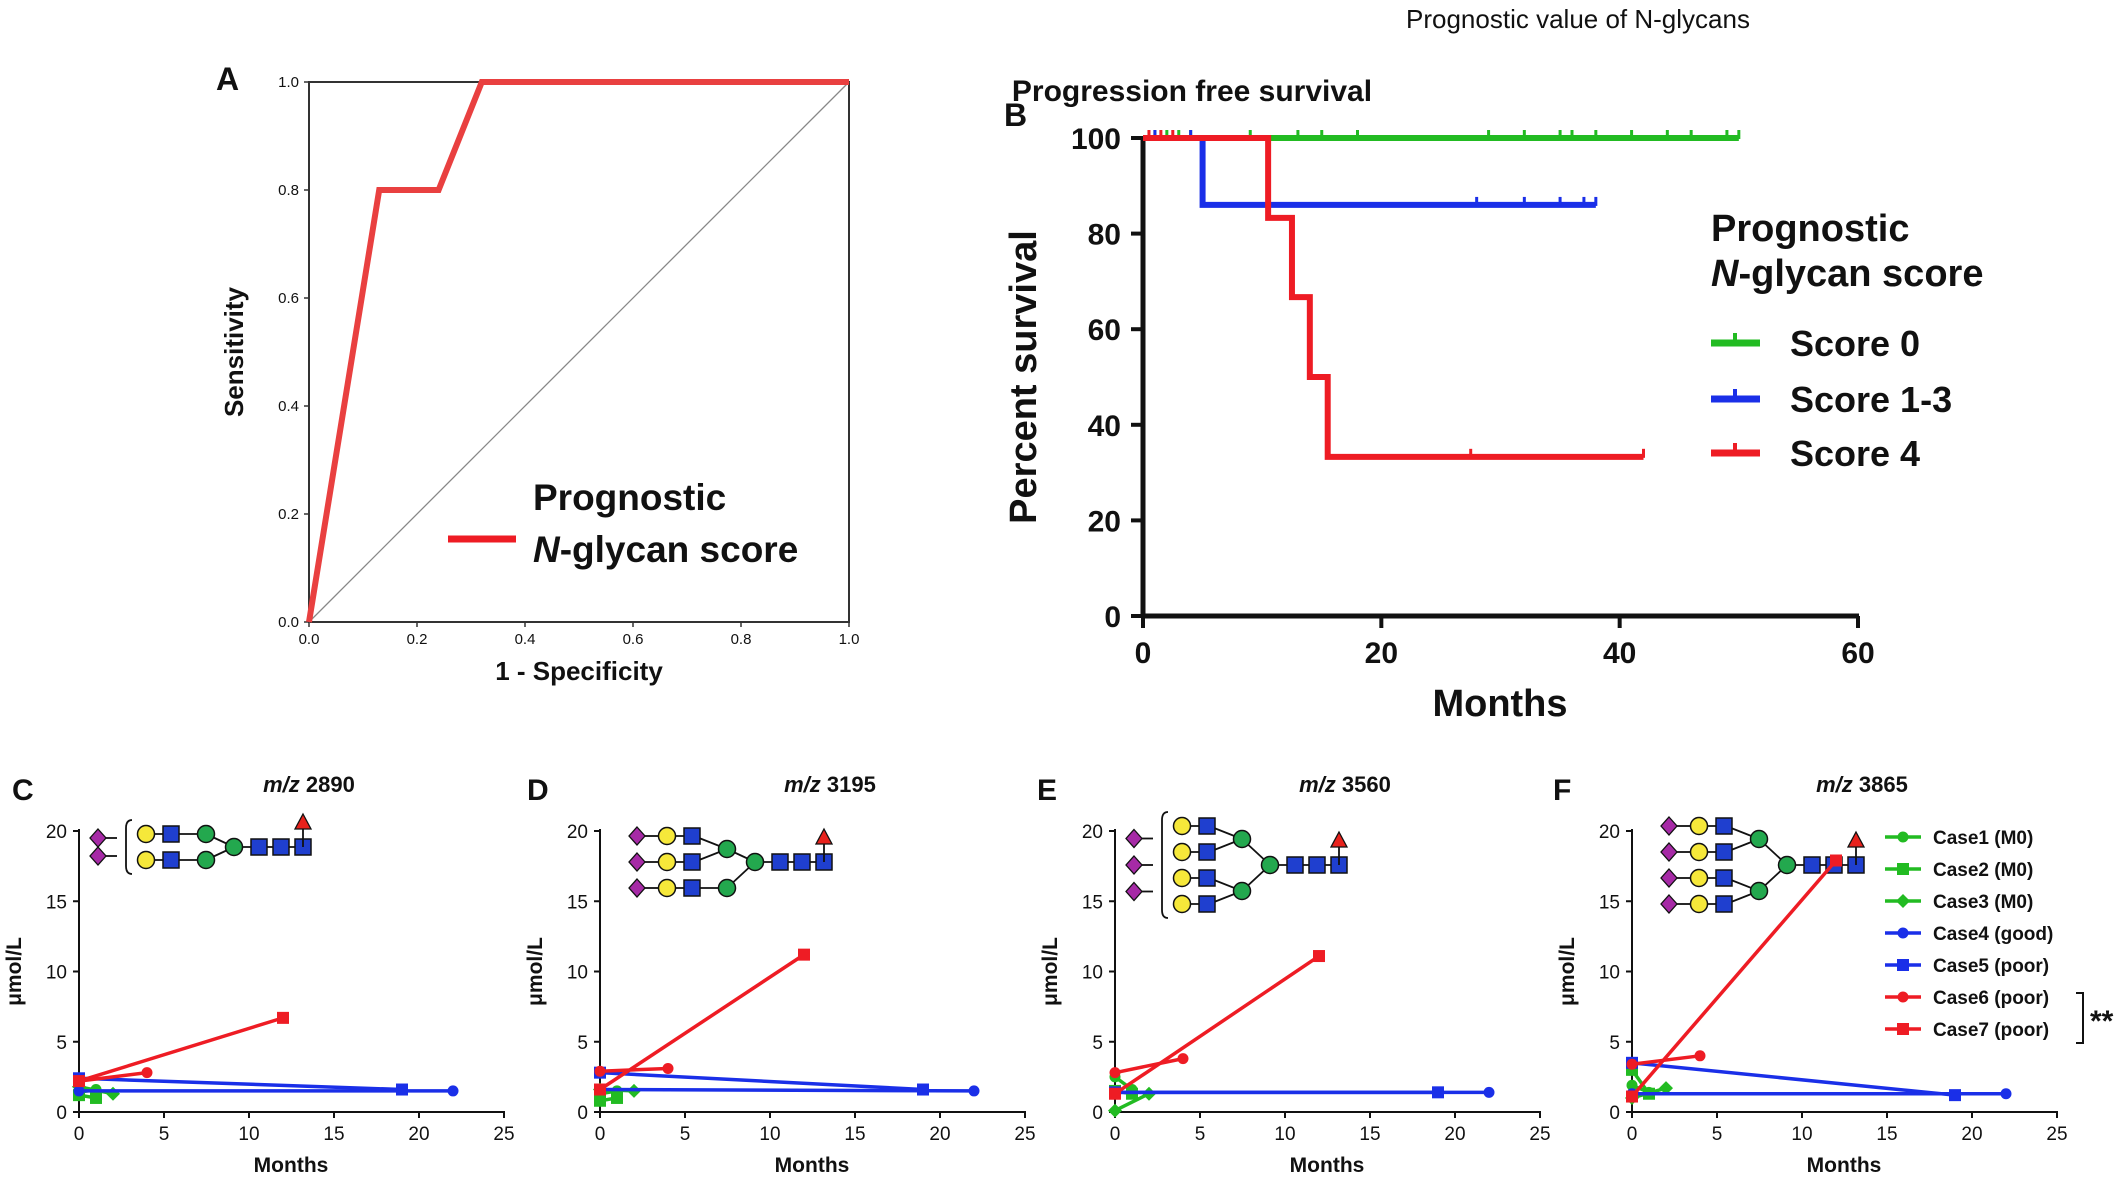  Describe the element at coordinates (259, 974) in the screenshot. I see `panel-c-chart: m/z 2890 0 5 10 15 20 25 0 5 10 15 20 Months μmol/L` at that location.